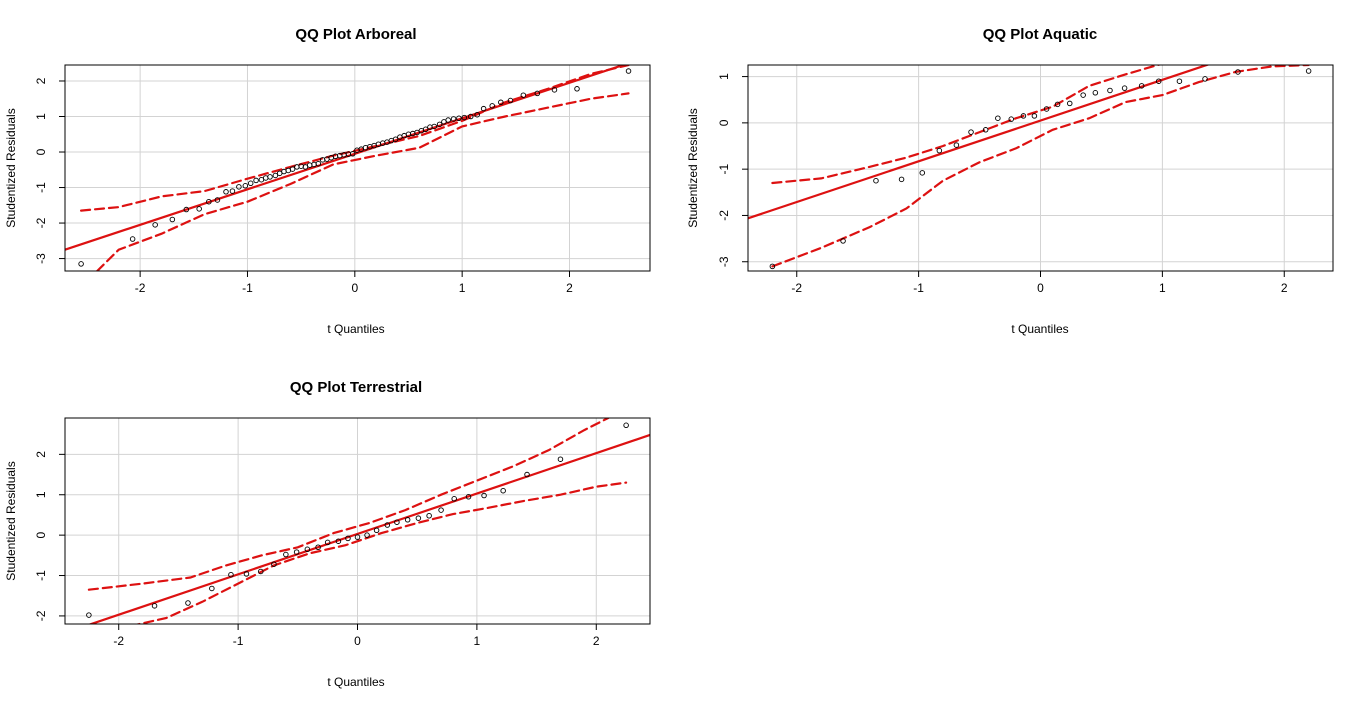 The image size is (1366, 706). Describe the element at coordinates (724, 261) in the screenshot. I see `y-tick-label: -3` at that location.